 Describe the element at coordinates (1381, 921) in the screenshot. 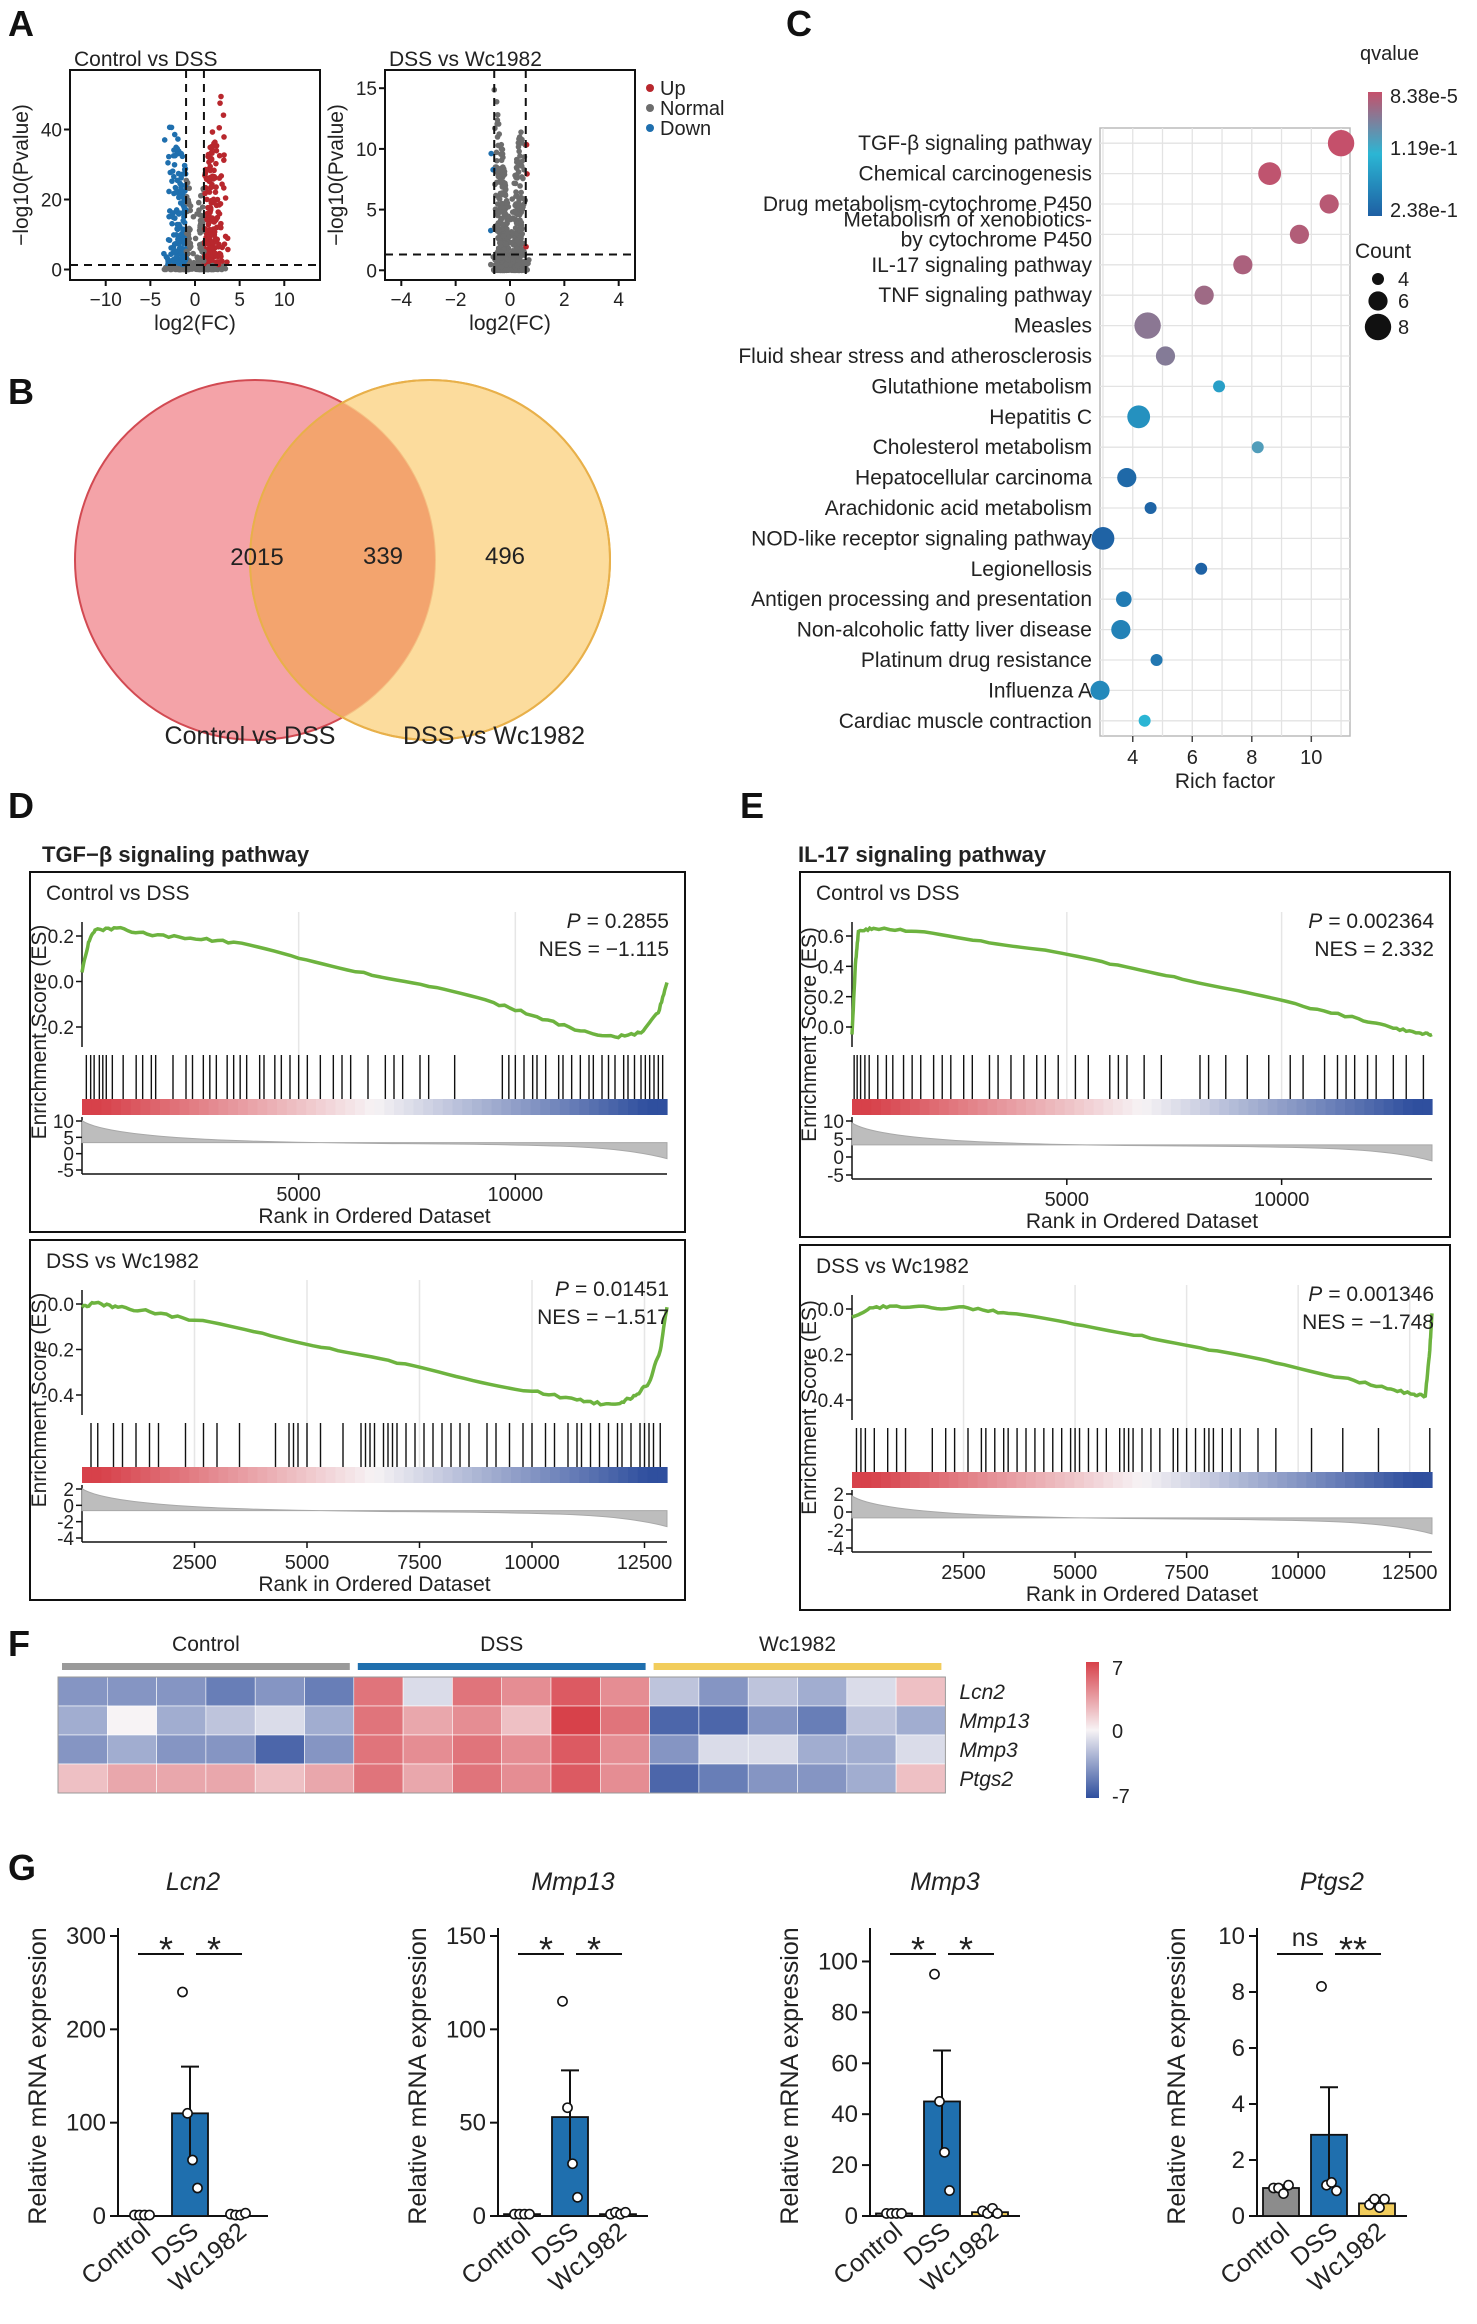

I see `p-value: = 0.002364` at that location.